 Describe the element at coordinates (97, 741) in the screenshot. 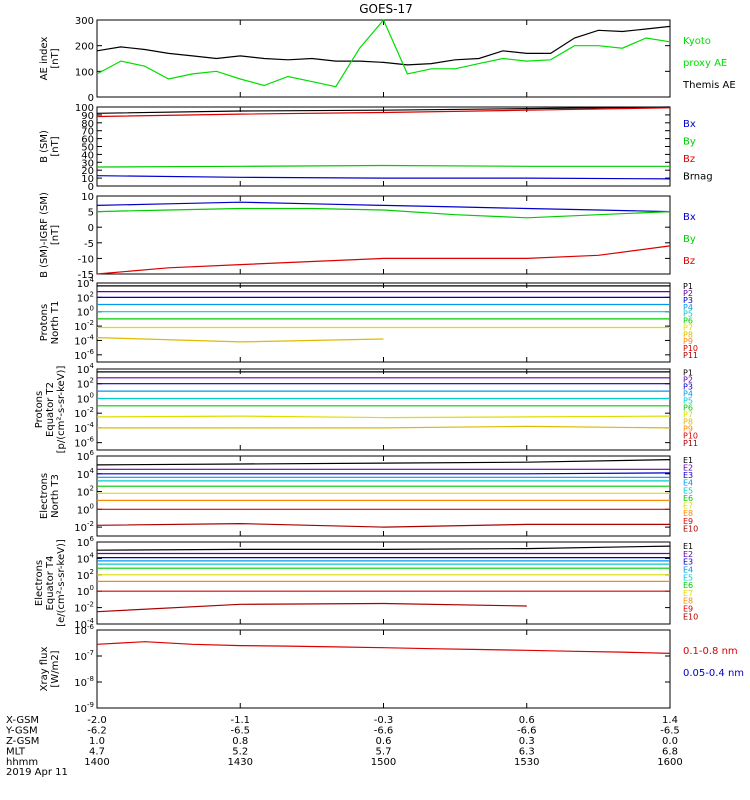

I see `x-row-value: 1.0` at that location.